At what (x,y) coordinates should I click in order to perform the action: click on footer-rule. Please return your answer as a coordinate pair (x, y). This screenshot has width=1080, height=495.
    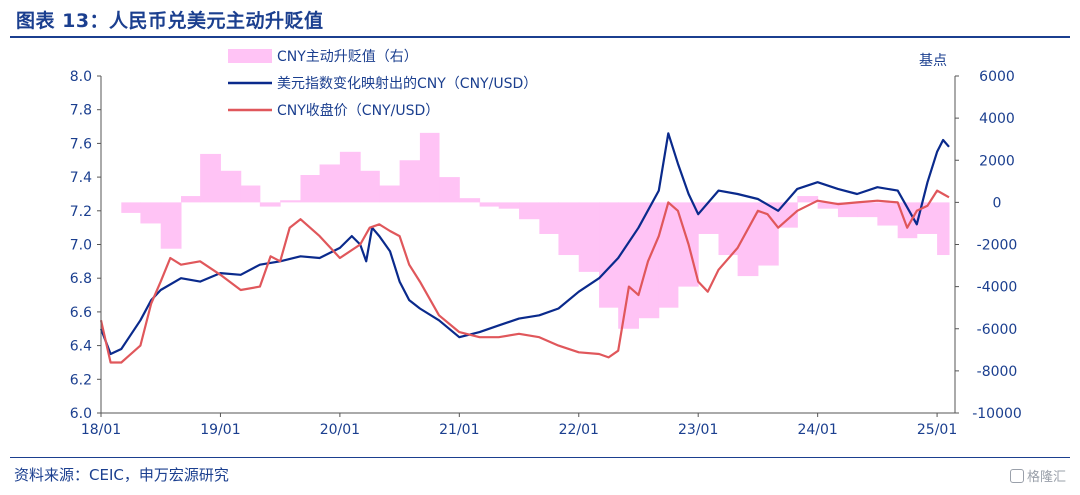
    Looking at the image, I should click on (540, 457).